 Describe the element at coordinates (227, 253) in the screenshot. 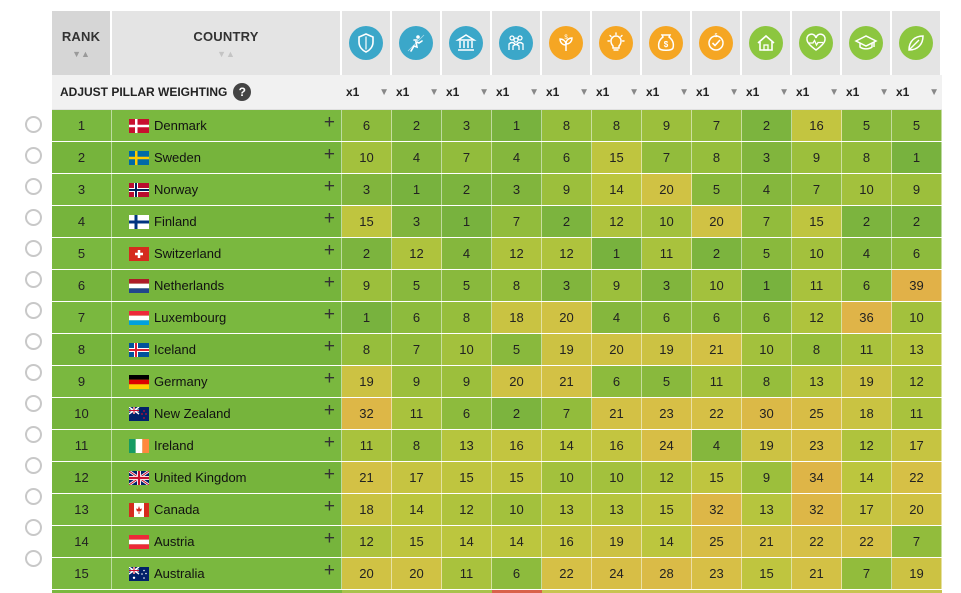

I see `country-cell: Switzerland +` at that location.